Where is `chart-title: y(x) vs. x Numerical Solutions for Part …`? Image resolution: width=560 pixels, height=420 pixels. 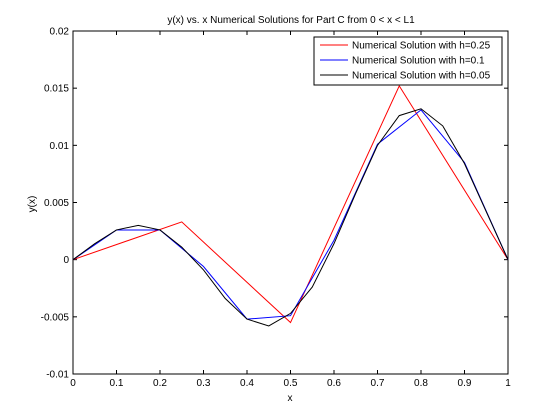 chart-title: y(x) vs. x Numerical Solutions for Part … is located at coordinates (291, 20).